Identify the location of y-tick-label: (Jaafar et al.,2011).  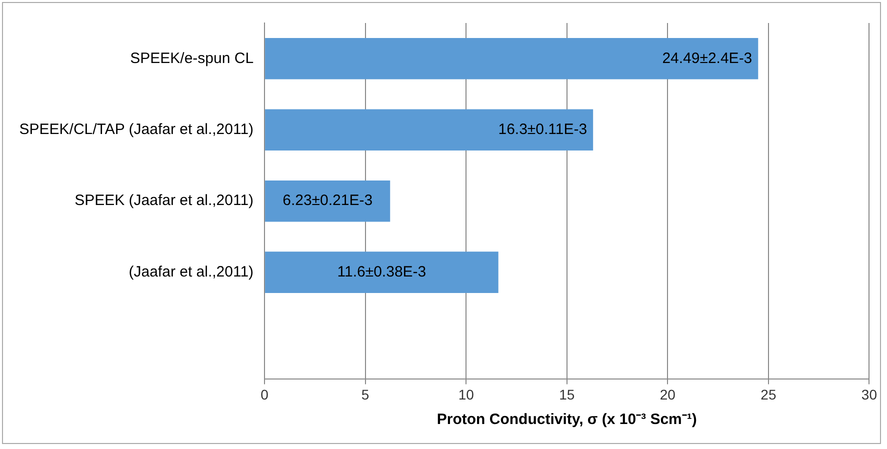
(191, 271).